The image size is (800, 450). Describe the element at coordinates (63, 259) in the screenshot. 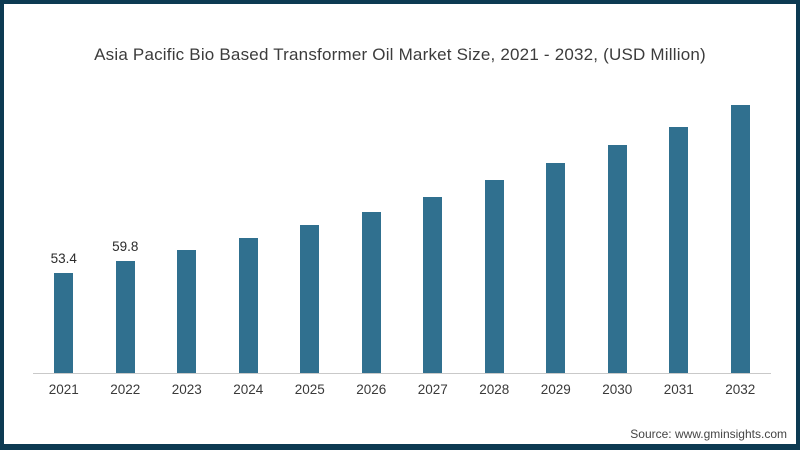

I see `bar-value-label: 53.4` at that location.